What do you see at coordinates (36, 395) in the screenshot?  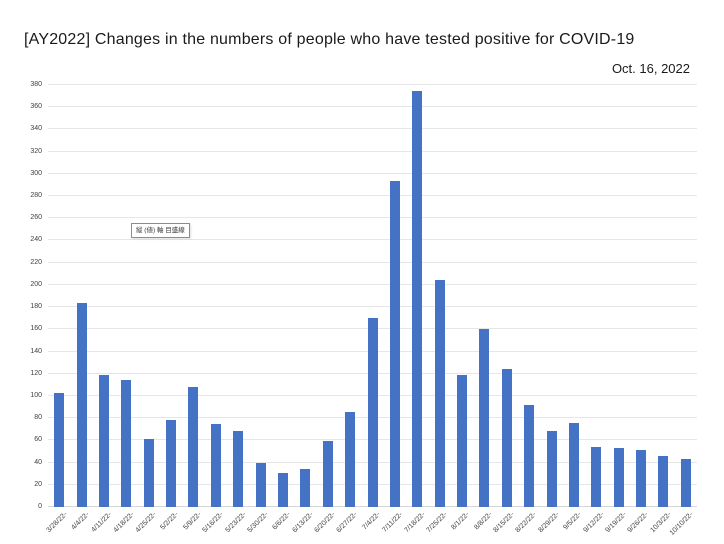 I see `y-axis-tick-label: 100` at bounding box center [36, 395].